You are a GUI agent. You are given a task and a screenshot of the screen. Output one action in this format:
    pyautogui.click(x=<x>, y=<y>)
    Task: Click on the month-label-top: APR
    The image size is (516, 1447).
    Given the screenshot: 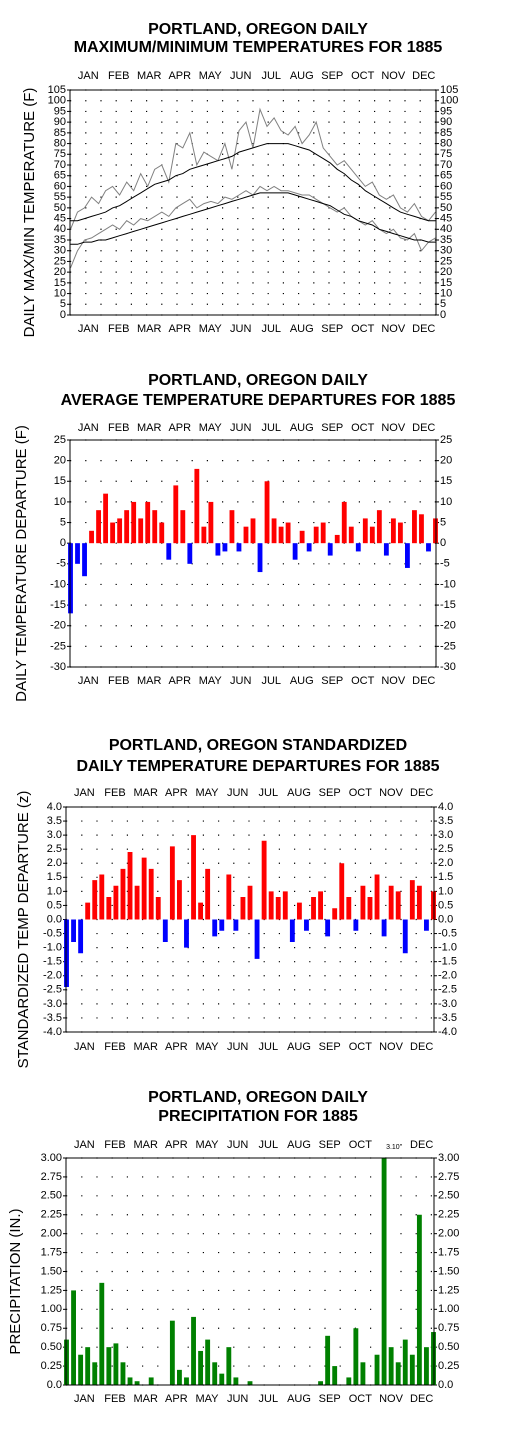 What is the action you would take?
    pyautogui.click(x=179, y=76)
    